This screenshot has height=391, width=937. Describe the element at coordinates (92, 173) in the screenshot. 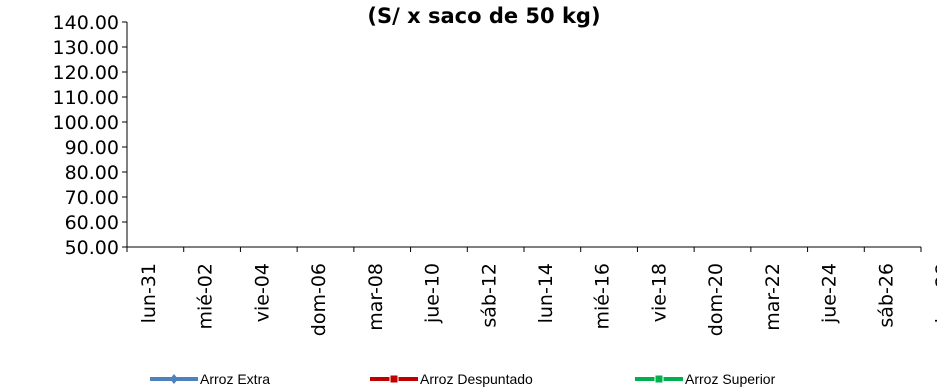

I see `y-tick-label: 80.00` at that location.